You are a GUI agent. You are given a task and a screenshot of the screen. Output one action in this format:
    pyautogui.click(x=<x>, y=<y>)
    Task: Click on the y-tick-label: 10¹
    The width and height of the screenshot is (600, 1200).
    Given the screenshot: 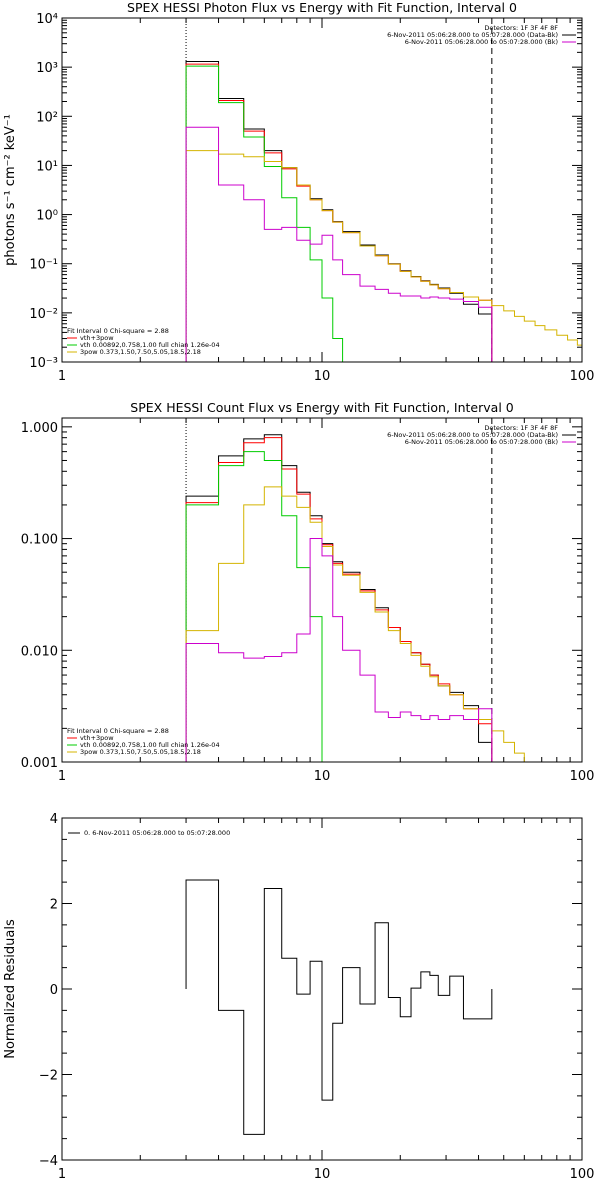 What is the action you would take?
    pyautogui.click(x=47, y=166)
    